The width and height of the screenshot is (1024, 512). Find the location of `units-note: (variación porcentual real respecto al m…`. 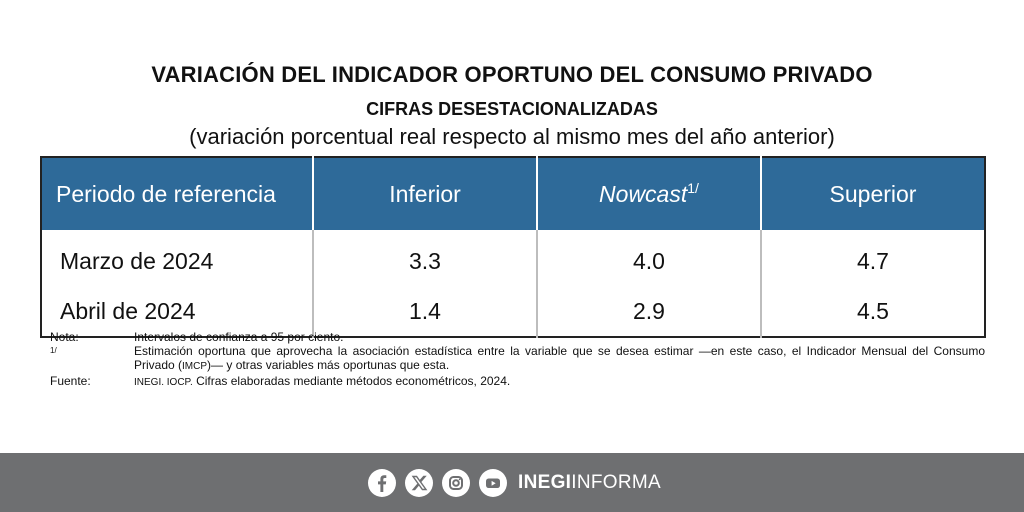

units-note: (variación porcentual real respecto al m… is located at coordinates (512, 136).